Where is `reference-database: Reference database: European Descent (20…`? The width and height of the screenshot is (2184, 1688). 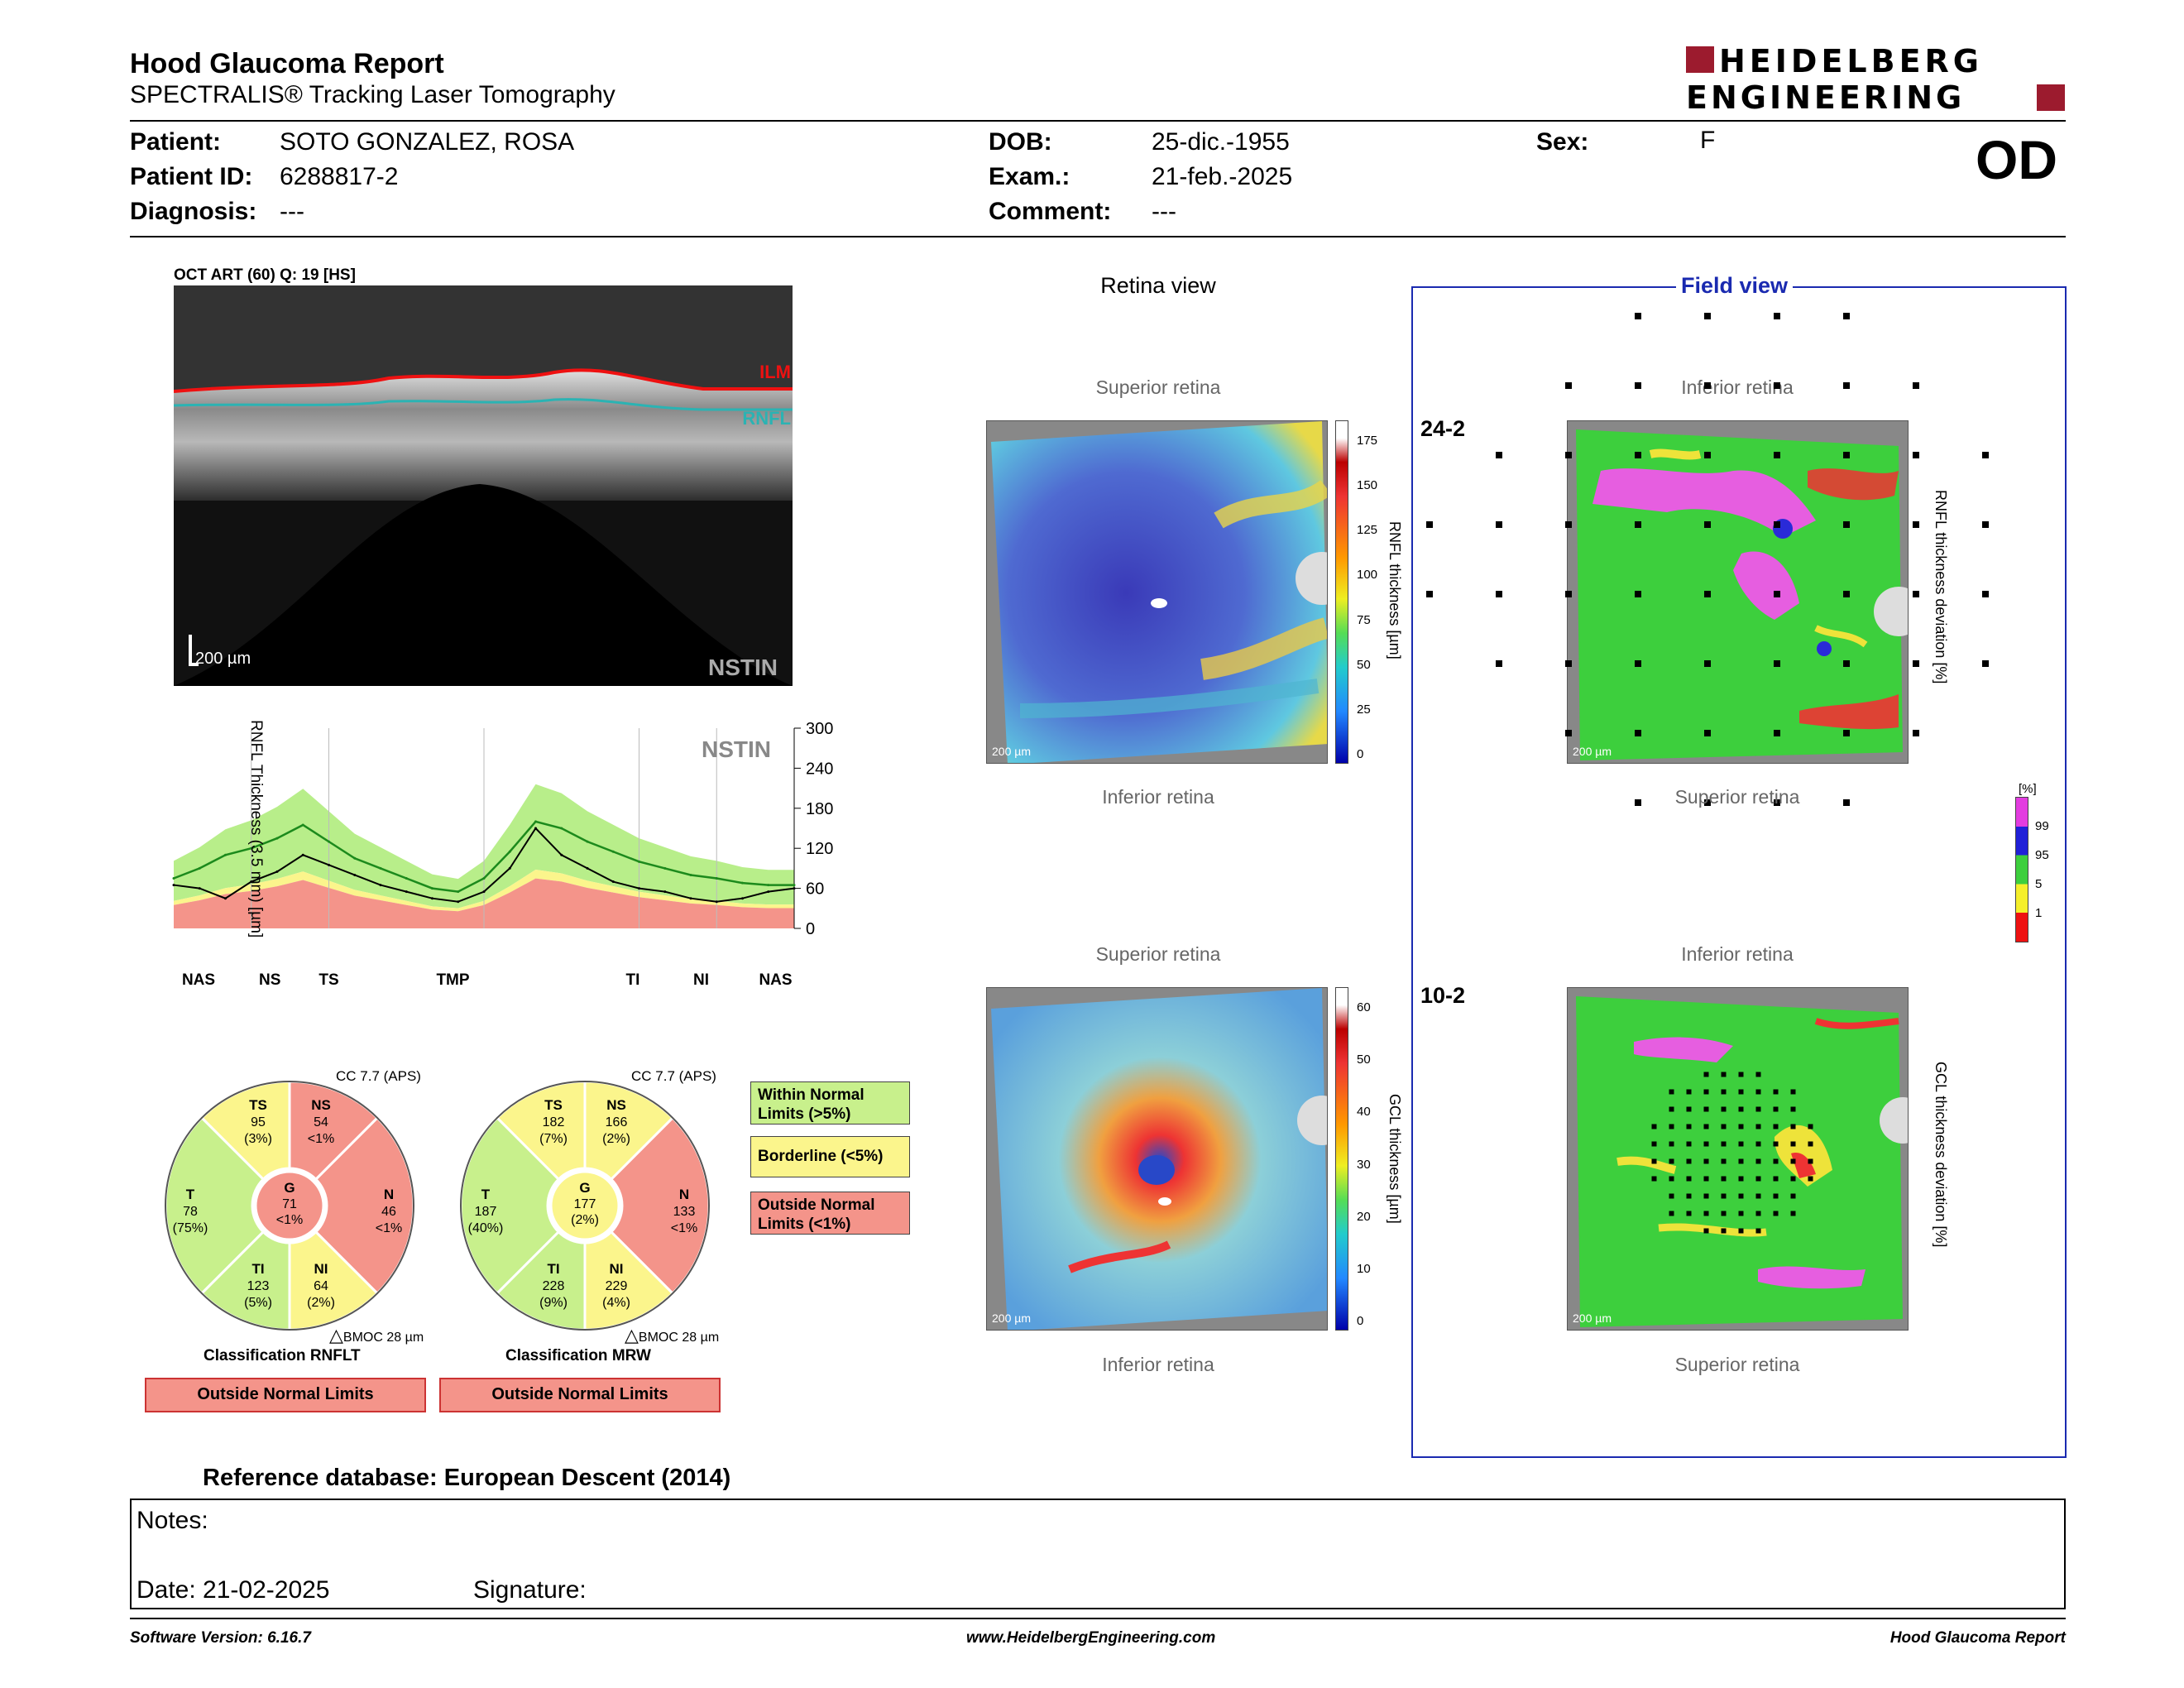 reference-database: Reference database: European Descent (20… is located at coordinates (467, 1478).